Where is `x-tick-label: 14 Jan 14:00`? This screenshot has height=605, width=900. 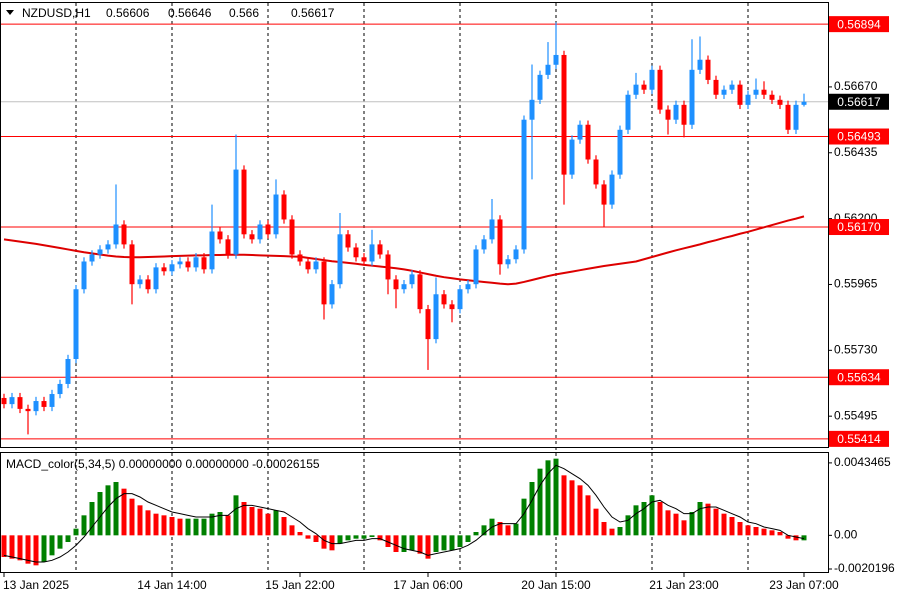 x-tick-label: 14 Jan 14:00 is located at coordinates (172, 585).